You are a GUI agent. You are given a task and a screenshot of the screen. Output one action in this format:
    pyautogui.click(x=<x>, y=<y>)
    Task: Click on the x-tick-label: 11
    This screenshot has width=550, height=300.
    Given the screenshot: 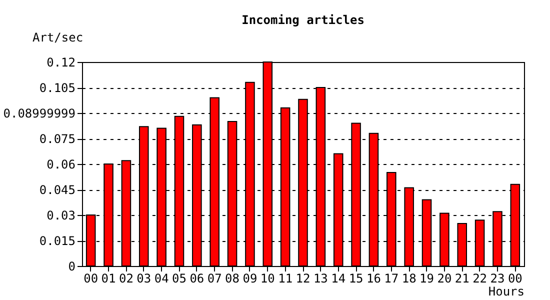 What is the action you would take?
    pyautogui.click(x=285, y=279)
    